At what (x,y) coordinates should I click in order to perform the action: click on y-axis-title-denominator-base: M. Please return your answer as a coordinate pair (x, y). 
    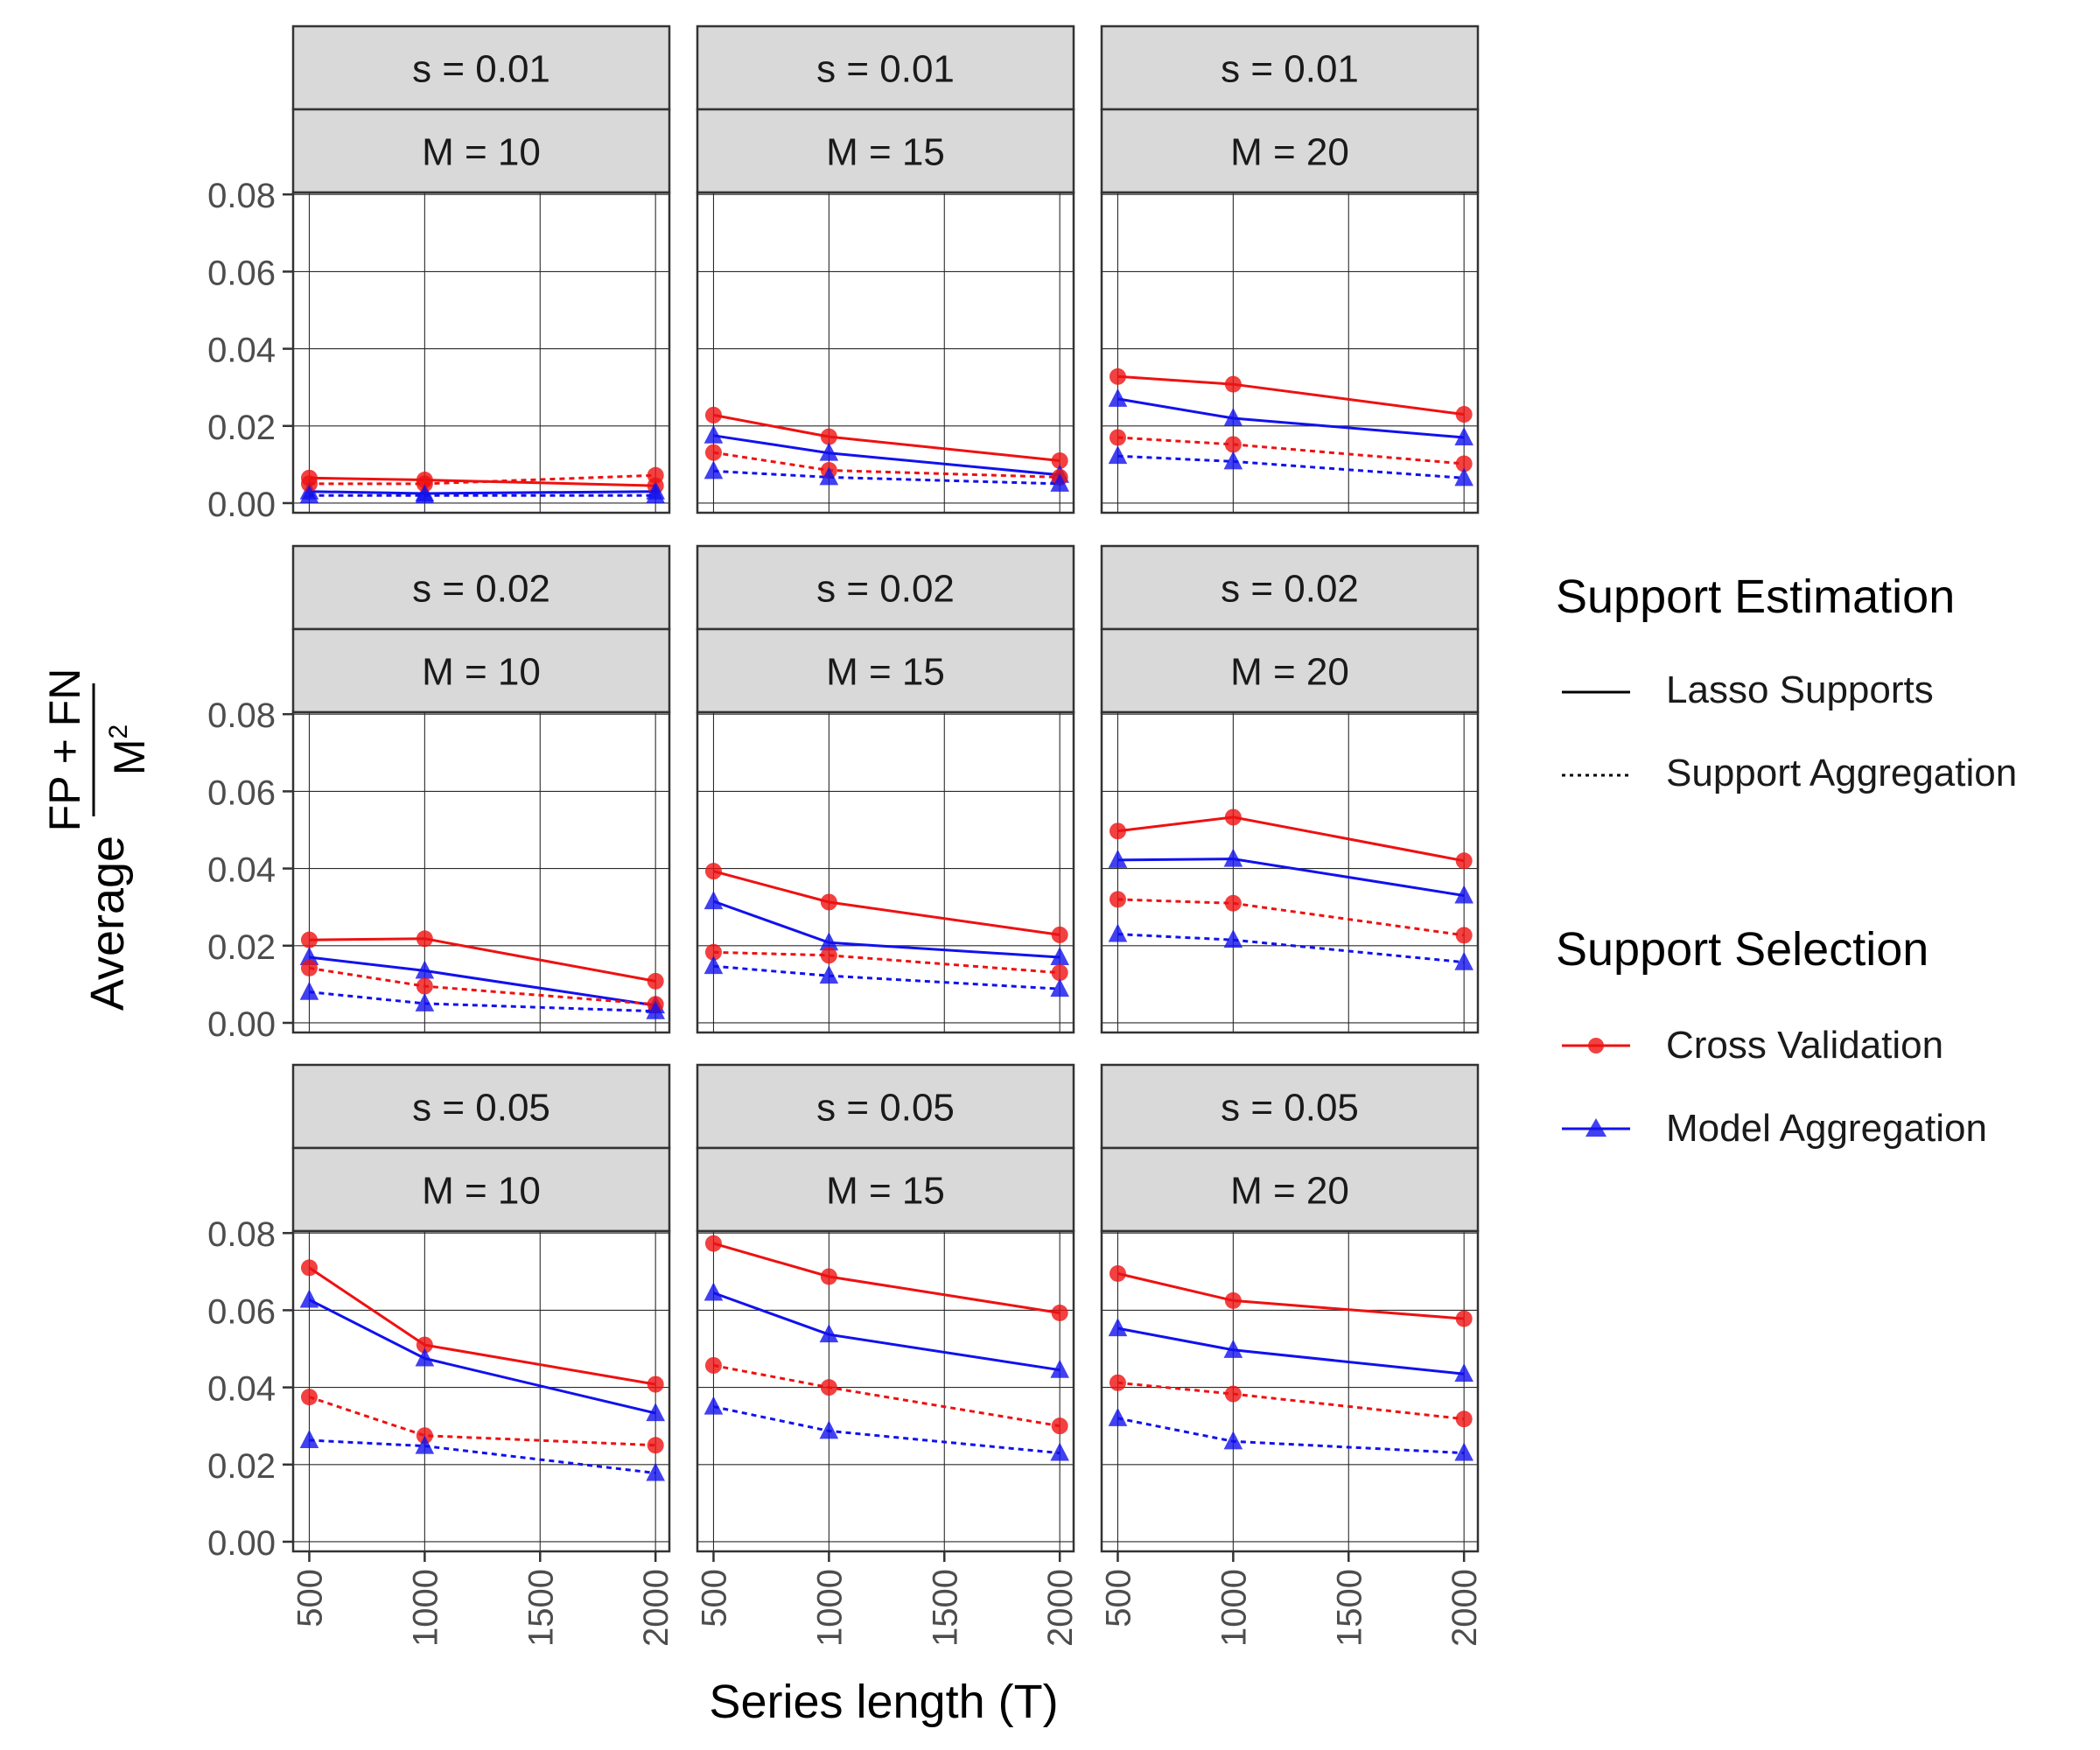
    Looking at the image, I should click on (129, 757).